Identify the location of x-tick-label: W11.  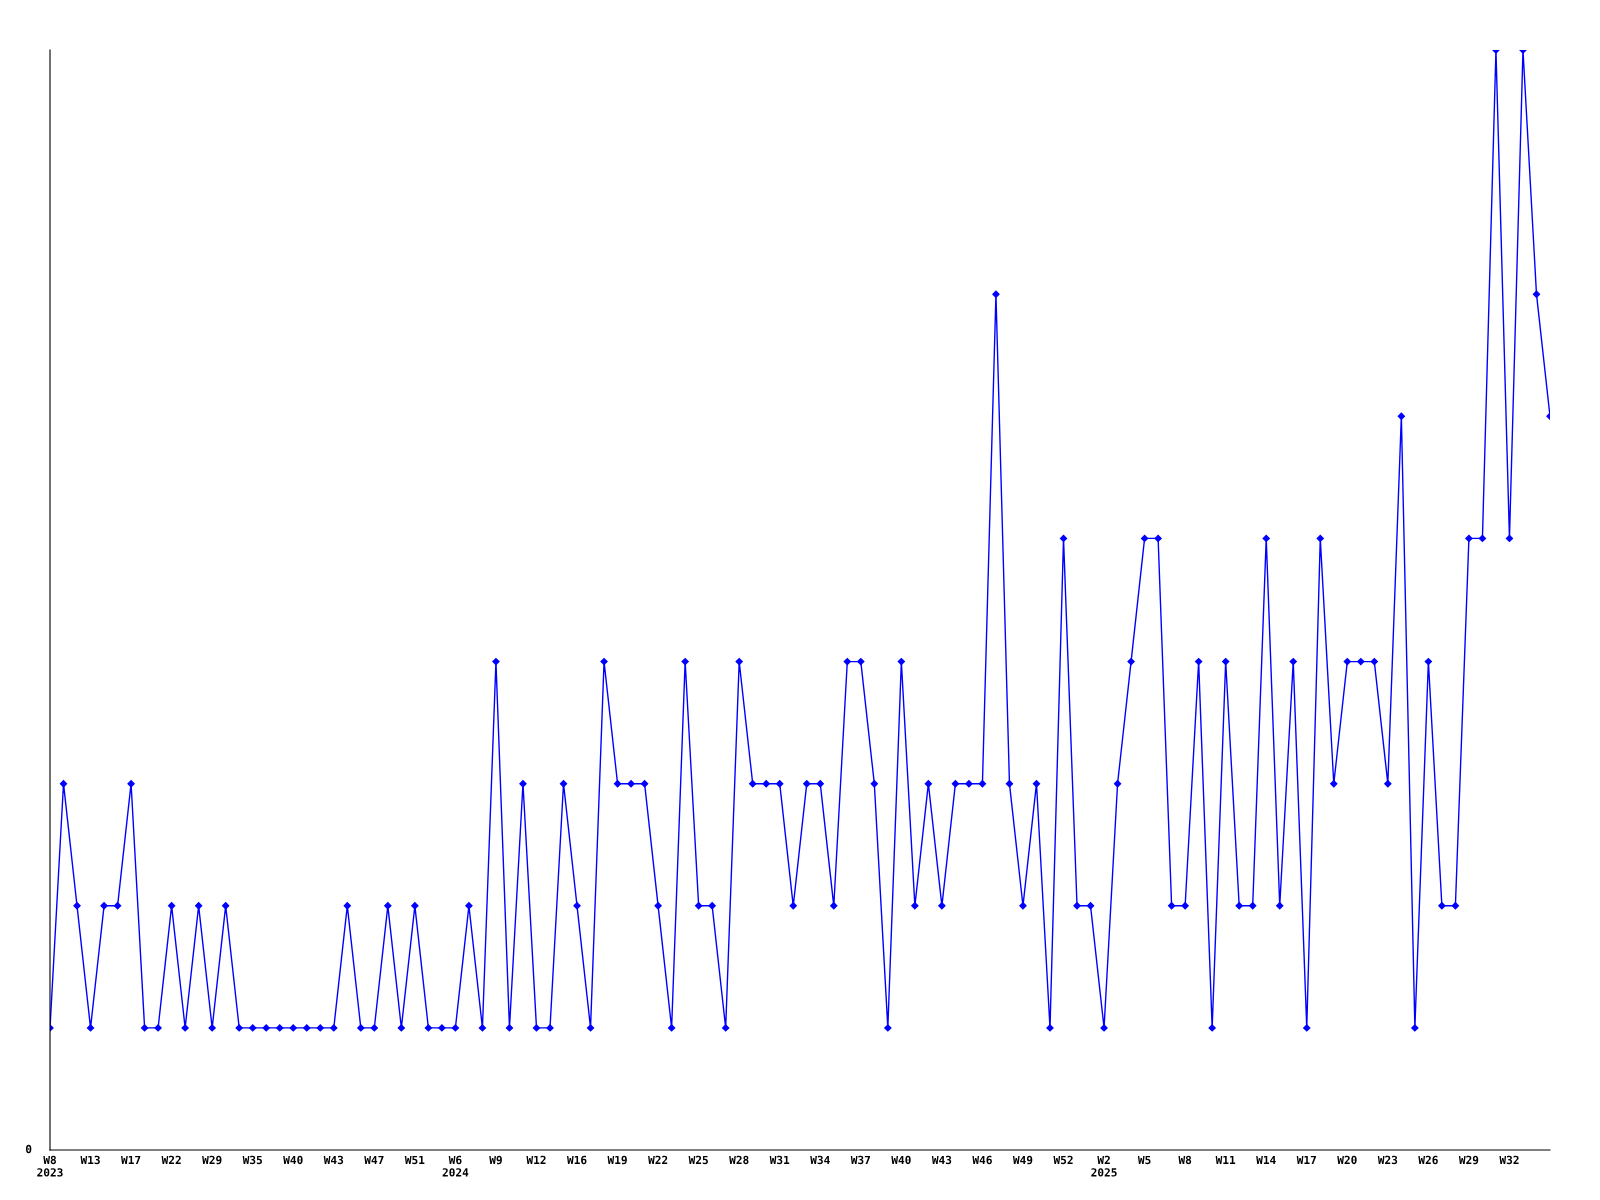
(1225, 1159).